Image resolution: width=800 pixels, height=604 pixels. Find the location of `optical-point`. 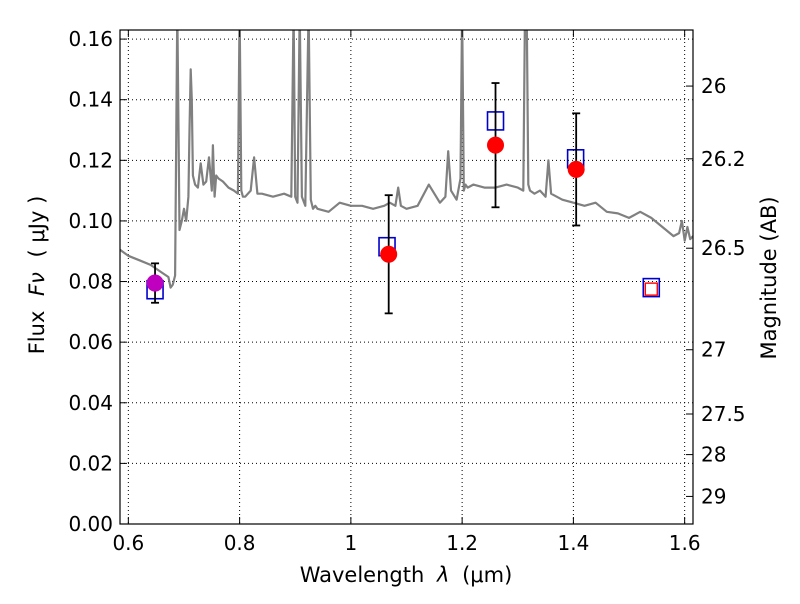

optical-point is located at coordinates (155, 283).